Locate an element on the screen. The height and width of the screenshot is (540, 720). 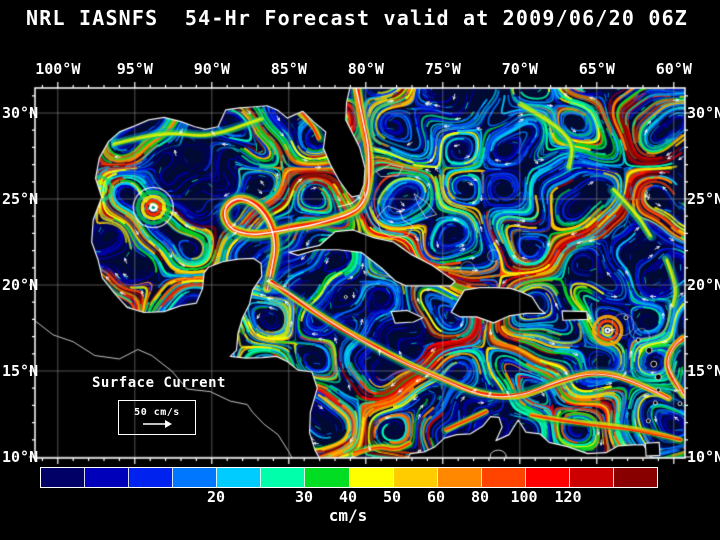
colorbar-tick-label: 80 is located at coordinates (480, 497).